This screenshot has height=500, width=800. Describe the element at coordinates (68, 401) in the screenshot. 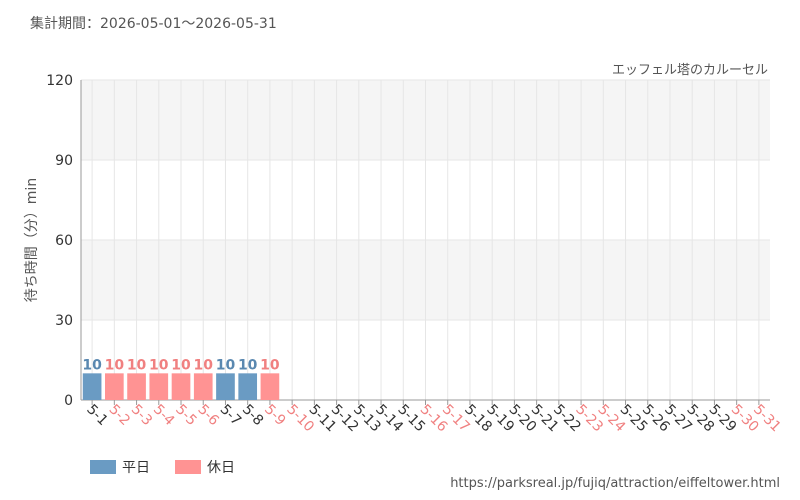

I see `y-tick-label: 0` at that location.